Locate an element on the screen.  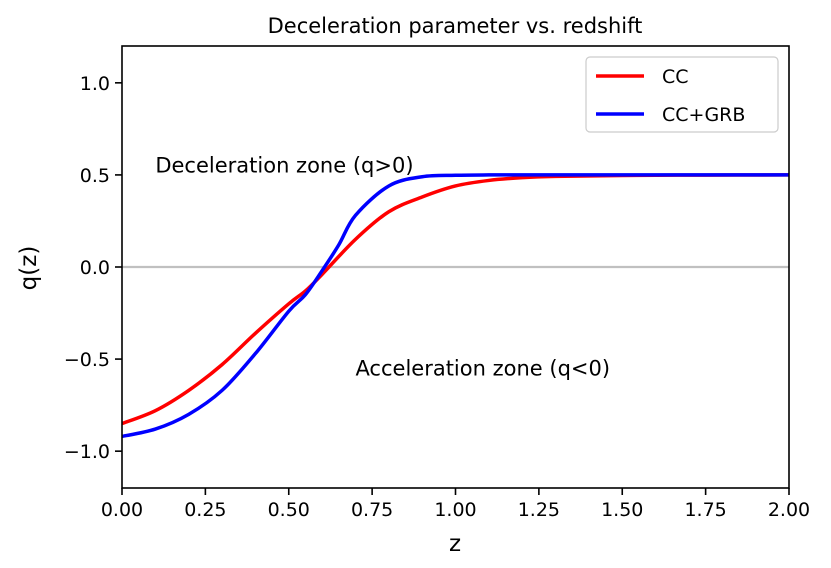
x-tick-label: 1.25 is located at coordinates (539, 510).